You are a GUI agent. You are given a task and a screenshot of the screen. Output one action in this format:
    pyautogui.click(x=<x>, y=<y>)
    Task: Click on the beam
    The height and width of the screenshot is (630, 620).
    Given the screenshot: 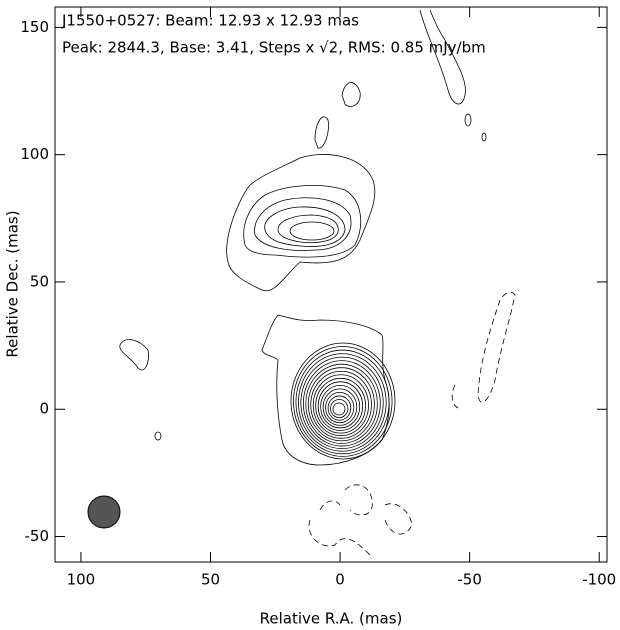 What is the action you would take?
    pyautogui.click(x=104, y=512)
    